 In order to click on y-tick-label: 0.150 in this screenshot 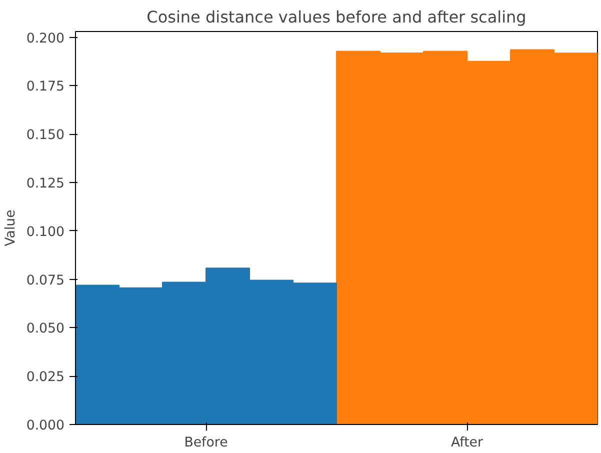, I will do `click(45, 136)`.